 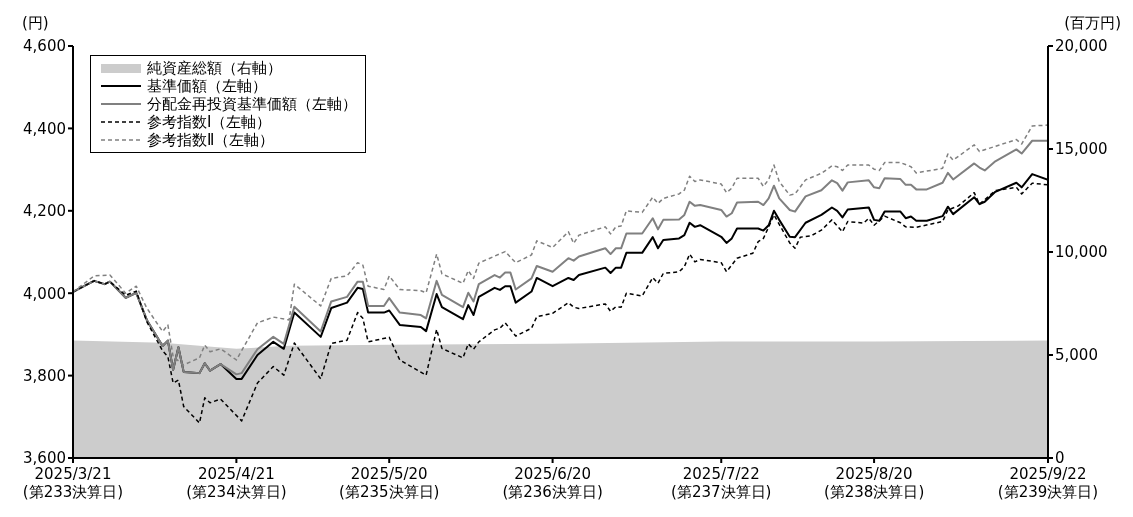 What do you see at coordinates (44, 211) in the screenshot?
I see `y-tick-label: 4,200` at bounding box center [44, 211].